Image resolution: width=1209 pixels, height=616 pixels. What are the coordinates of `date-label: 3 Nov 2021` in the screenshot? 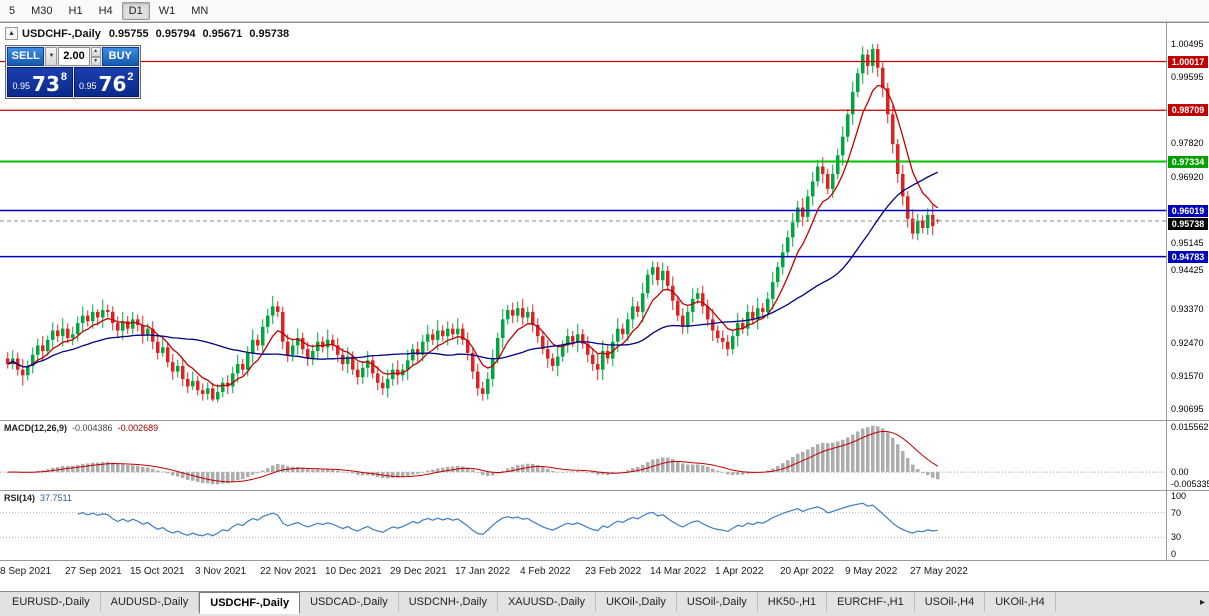 It's located at (221, 571).